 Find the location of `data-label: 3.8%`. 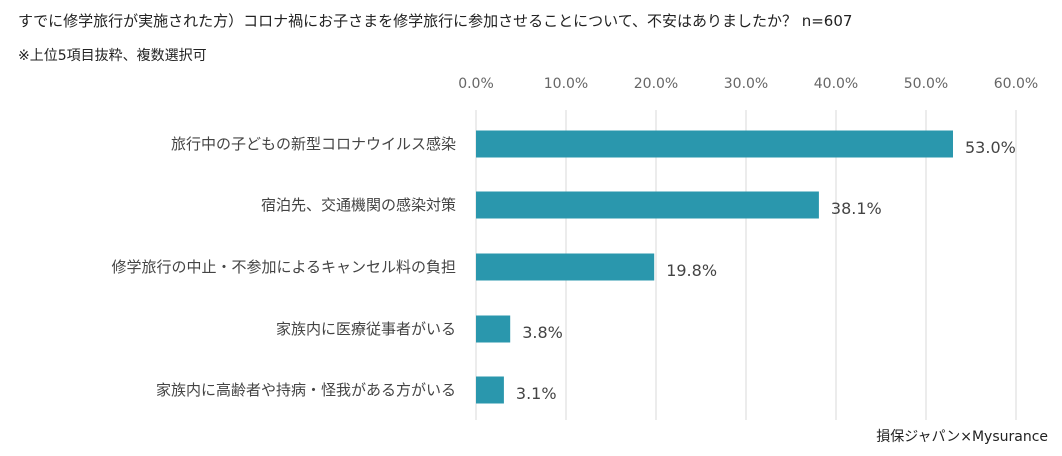

data-label: 3.8% is located at coordinates (542, 332).